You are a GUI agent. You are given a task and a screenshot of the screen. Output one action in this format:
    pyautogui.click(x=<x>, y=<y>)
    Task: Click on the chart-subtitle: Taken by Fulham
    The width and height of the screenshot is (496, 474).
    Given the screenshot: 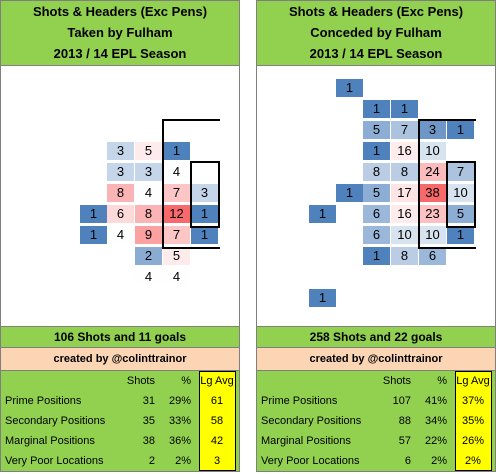 What is the action you would take?
    pyautogui.click(x=120, y=32)
    